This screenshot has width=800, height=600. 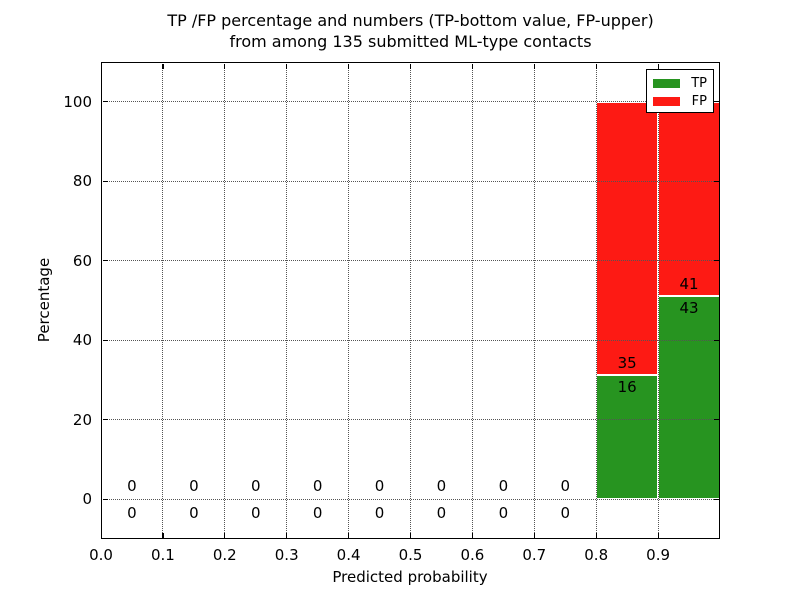 What do you see at coordinates (82, 181) in the screenshot?
I see `y-tick-label: 80` at bounding box center [82, 181].